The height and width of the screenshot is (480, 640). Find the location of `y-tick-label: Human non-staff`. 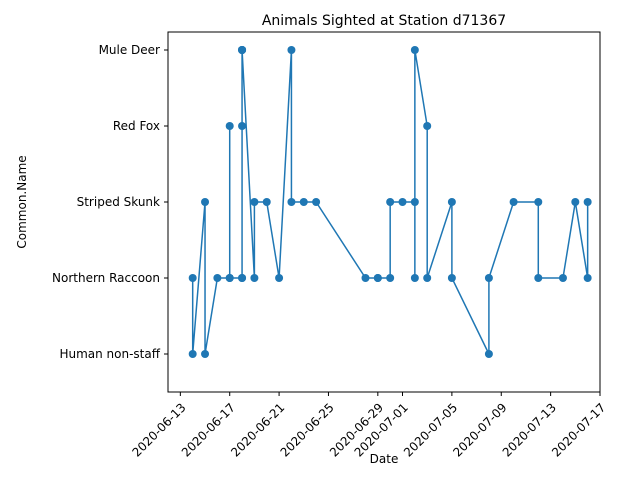

y-tick-label: Human non-staff is located at coordinates (109, 354).